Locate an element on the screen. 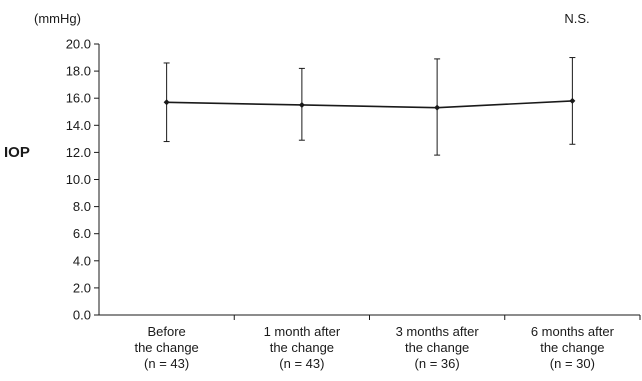 This screenshot has height=381, width=642. x-category-label-line: Before is located at coordinates (166, 331).